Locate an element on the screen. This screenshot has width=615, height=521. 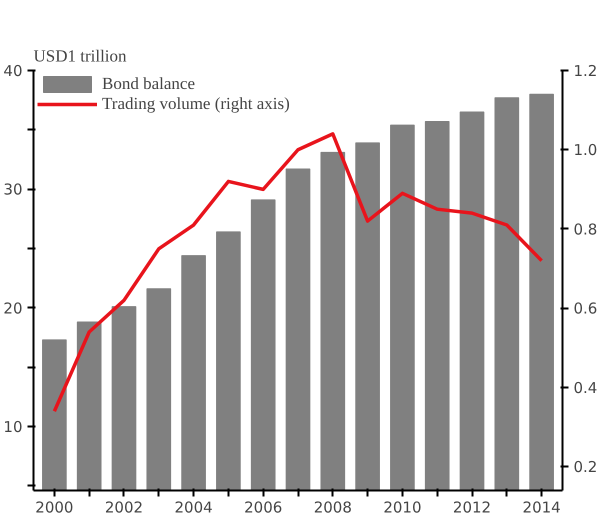
y2-tick-label: 0.6 is located at coordinates (586, 309).